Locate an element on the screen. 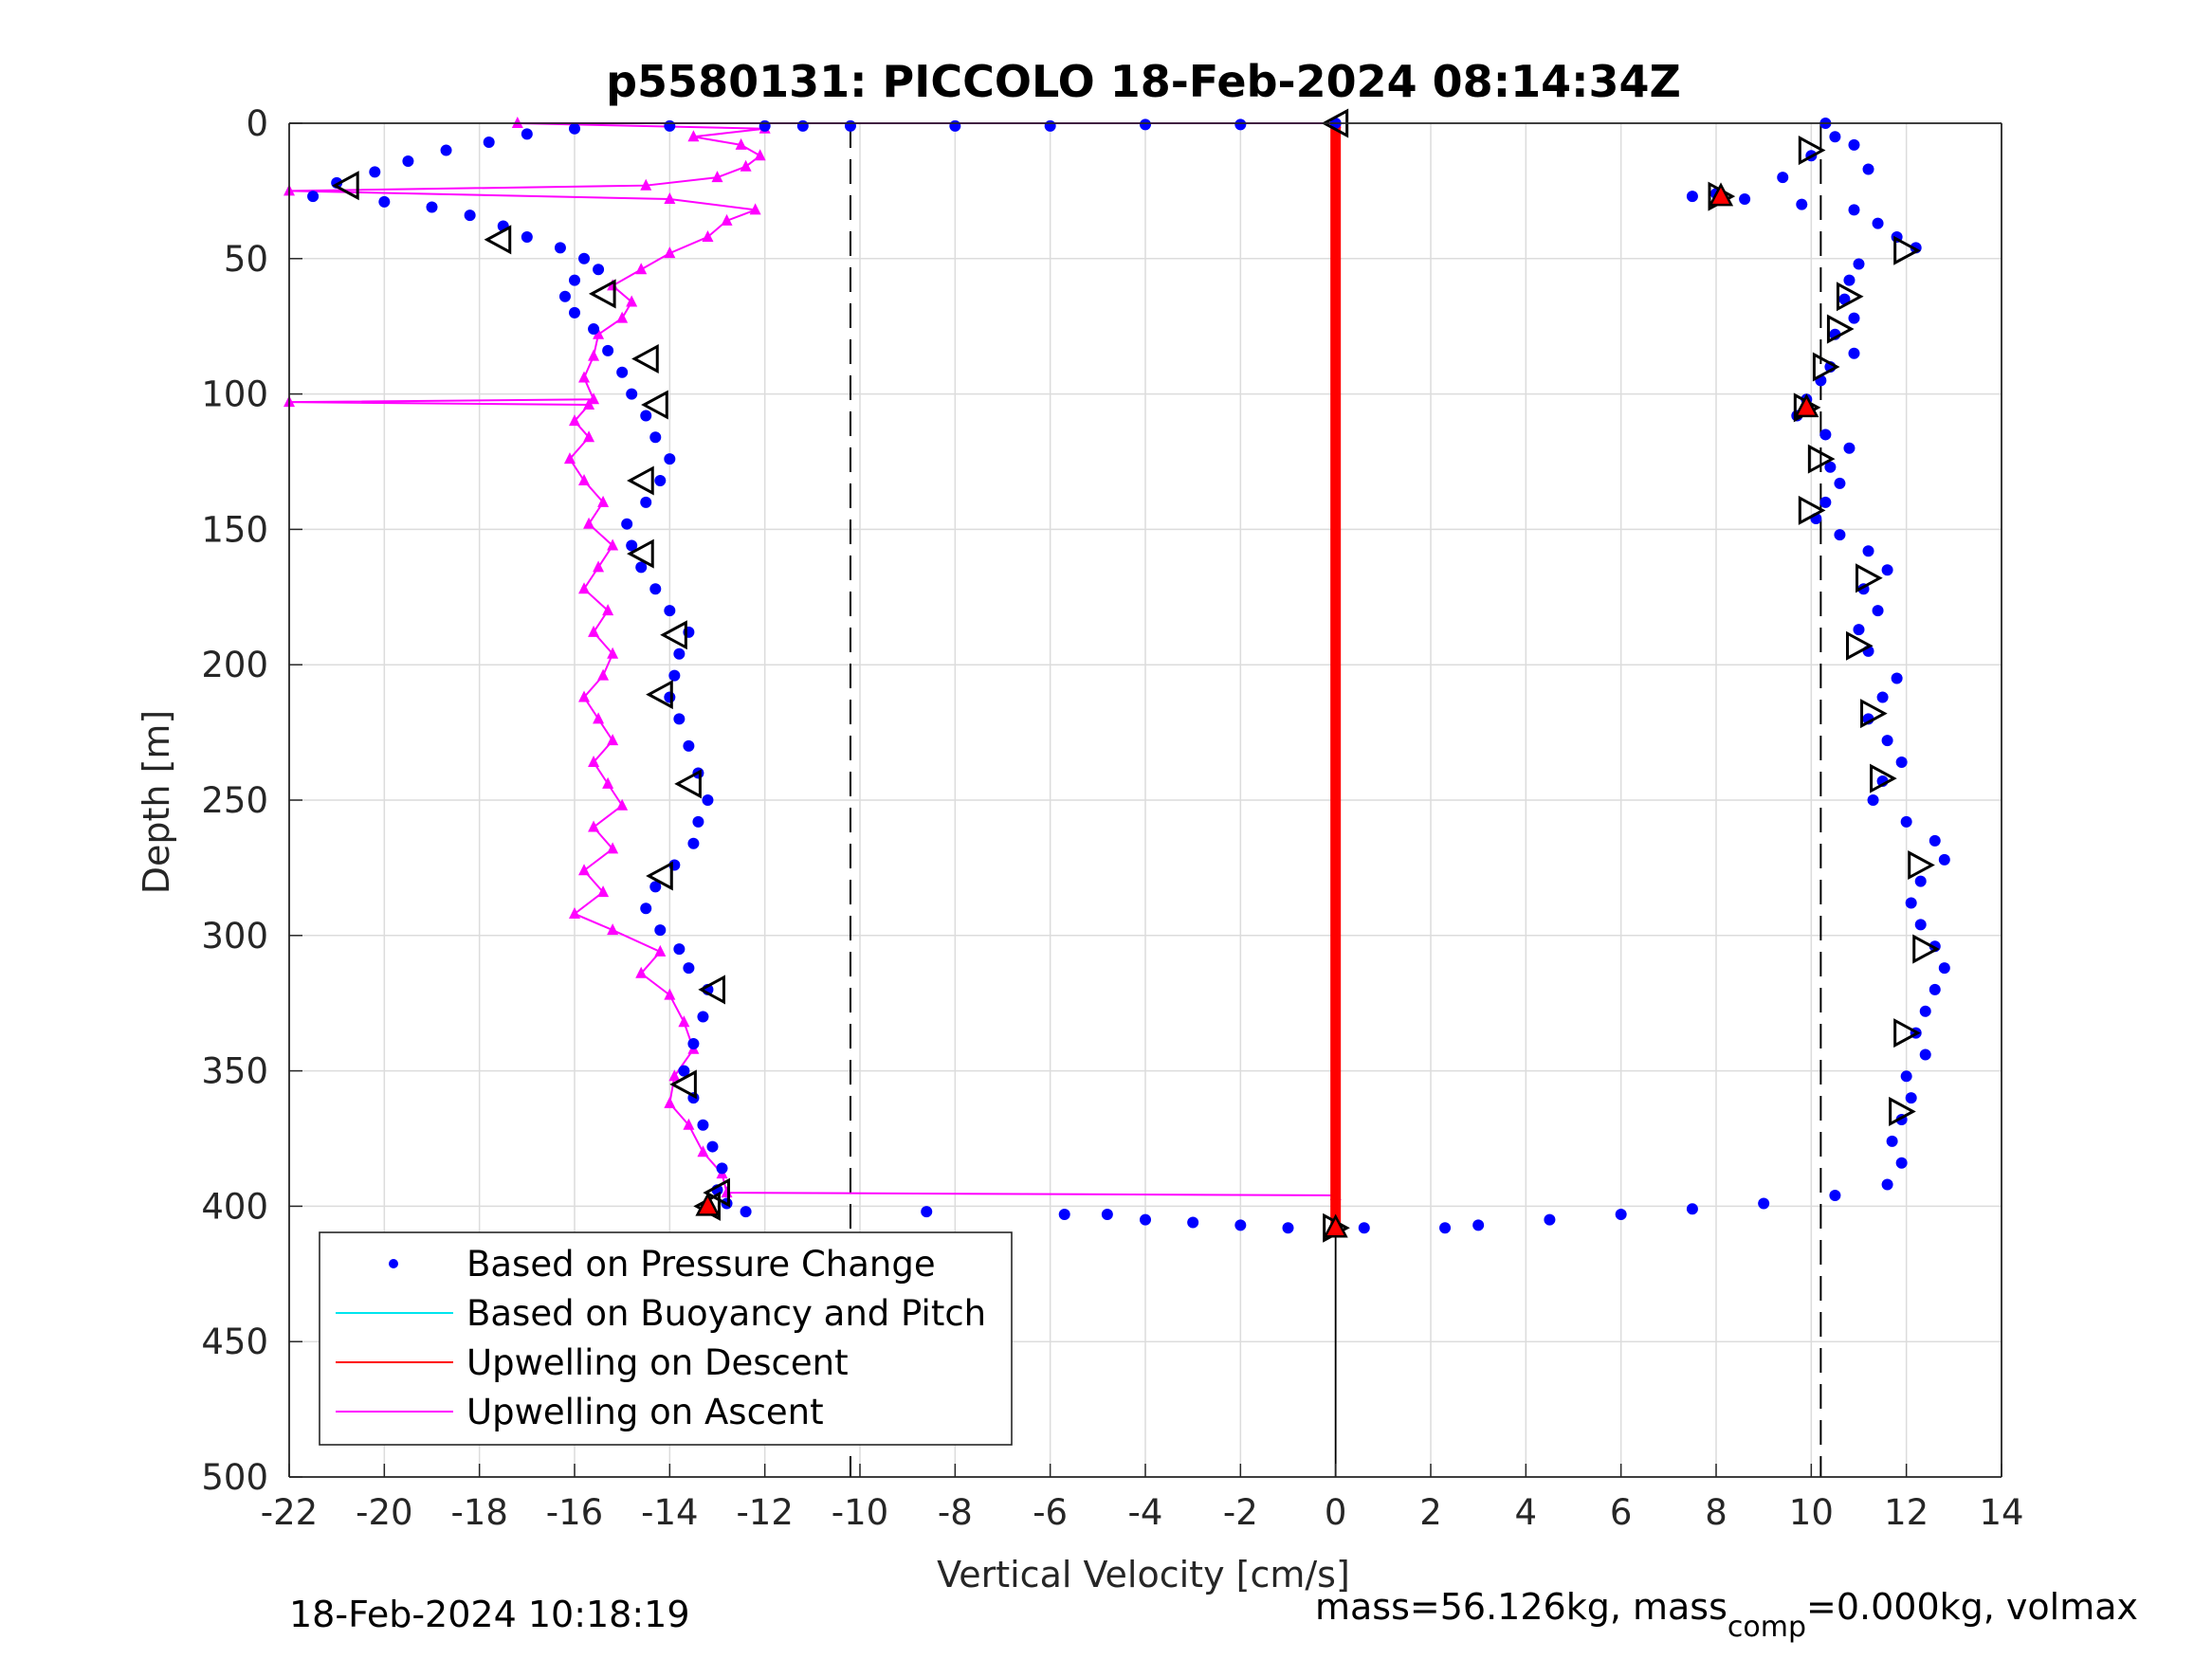 This screenshot has height=1659, width=2212. y-tick-label: 500 is located at coordinates (234, 1477).